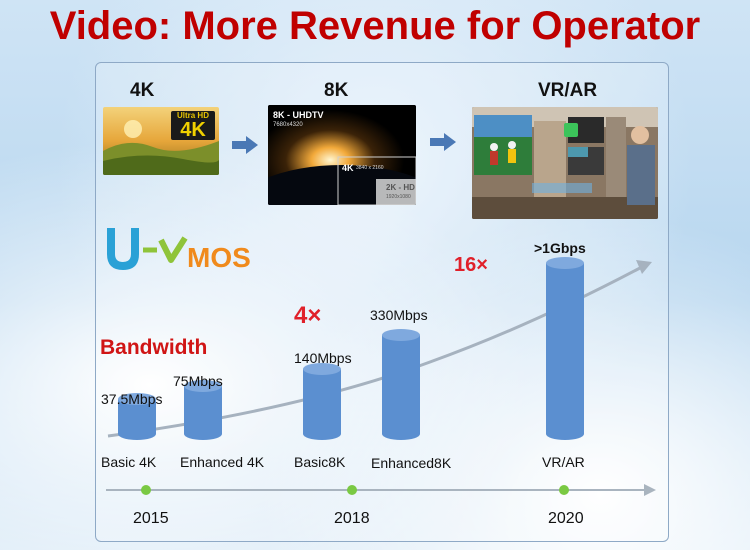 This screenshot has height=550, width=750. What do you see at coordinates (308, 315) in the screenshot?
I see `multiplier-4x: 4×` at bounding box center [308, 315].